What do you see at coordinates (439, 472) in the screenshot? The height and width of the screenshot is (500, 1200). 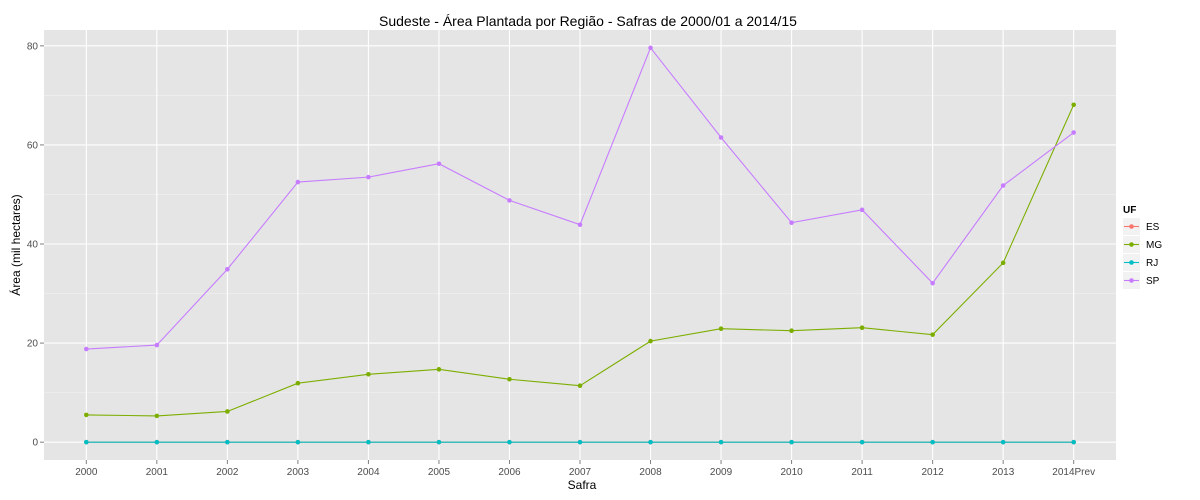 I see `x-tick-label: 2005` at bounding box center [439, 472].